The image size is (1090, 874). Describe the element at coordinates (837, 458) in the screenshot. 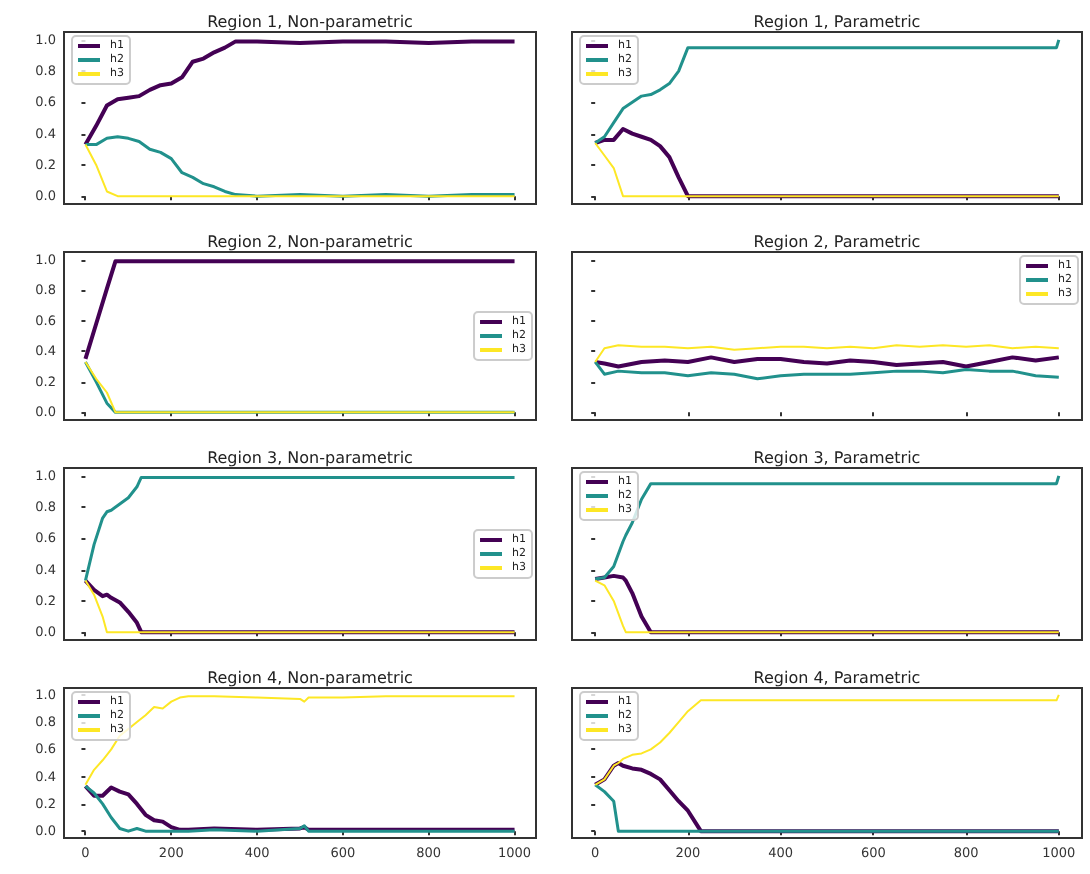

I see `chart-title: Region 3, Parametric` at that location.